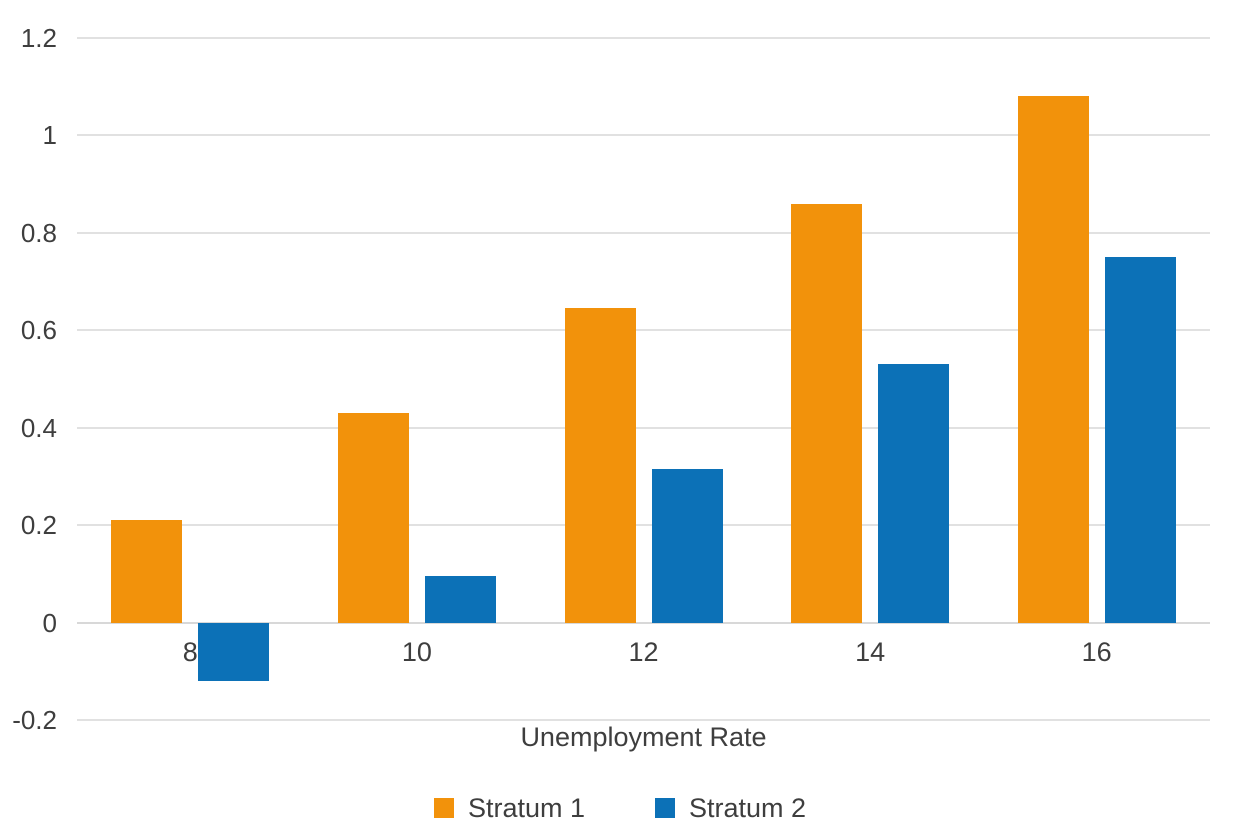  Describe the element at coordinates (643, 622) in the screenshot. I see `zero-baseline` at that location.